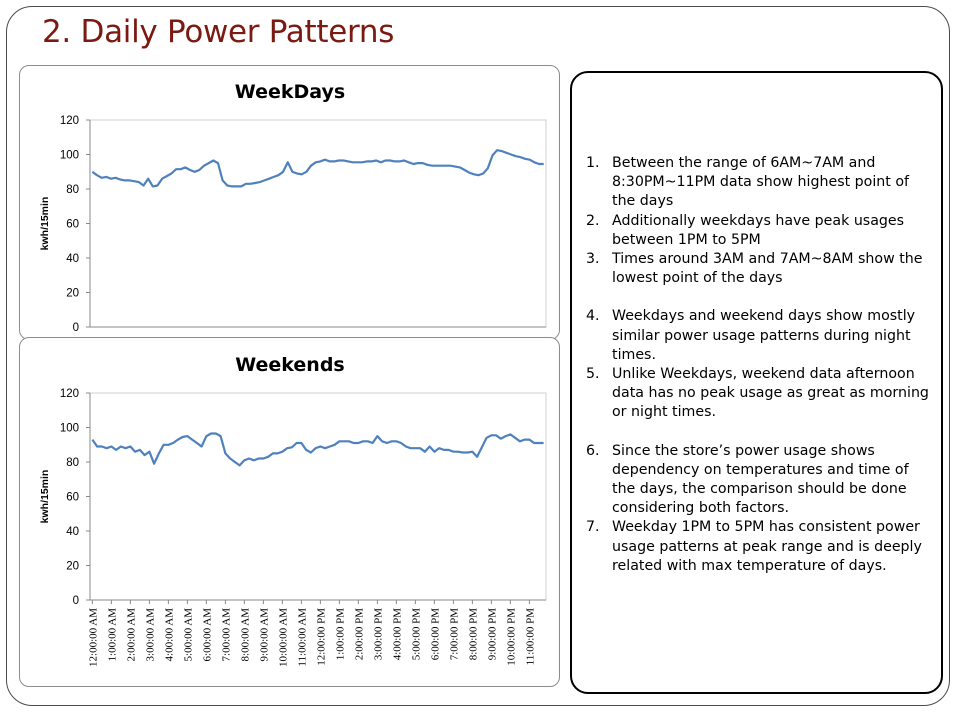 This screenshot has width=960, height=720. What do you see at coordinates (473, 634) in the screenshot?
I see `x-tick-label: 8:00:00 PM` at bounding box center [473, 634].